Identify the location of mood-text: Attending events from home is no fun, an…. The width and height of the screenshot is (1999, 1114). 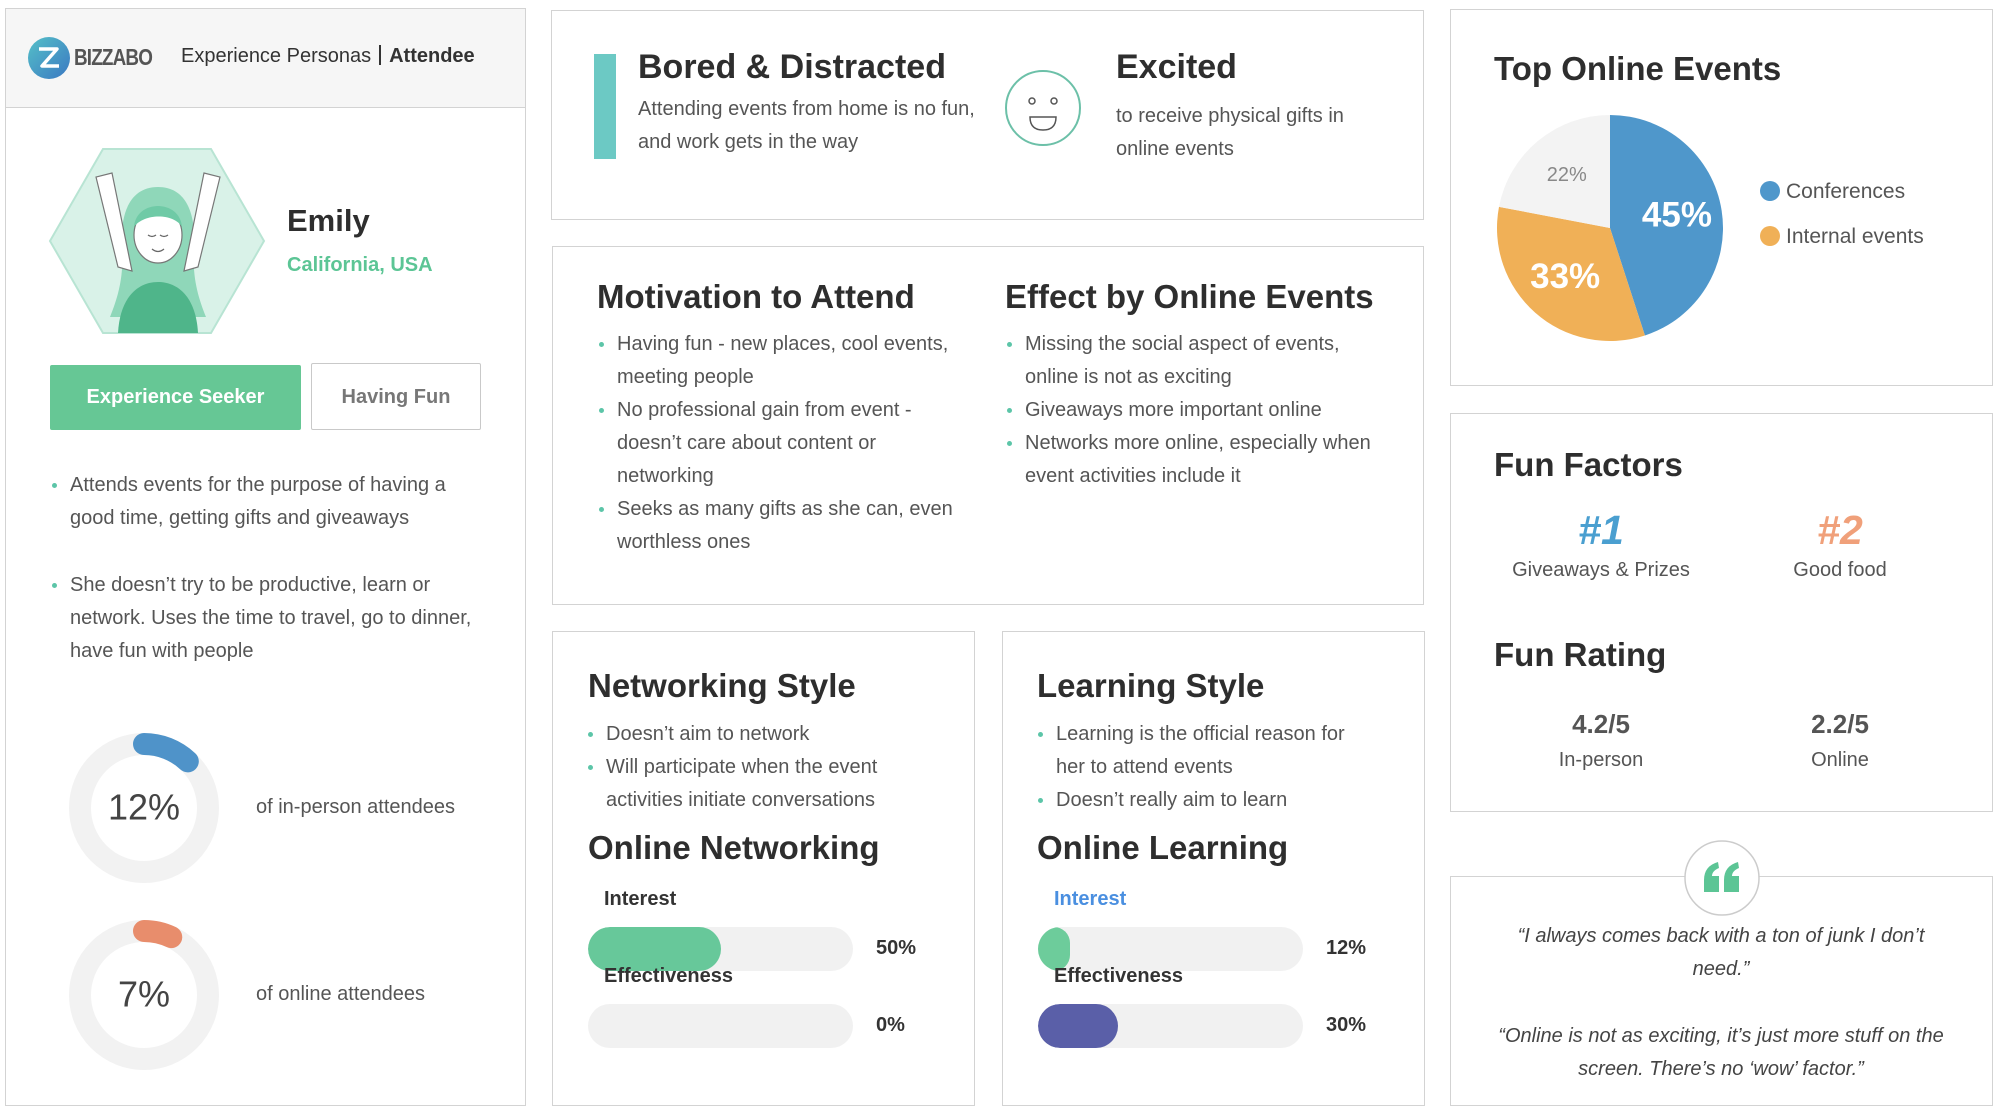
(806, 125).